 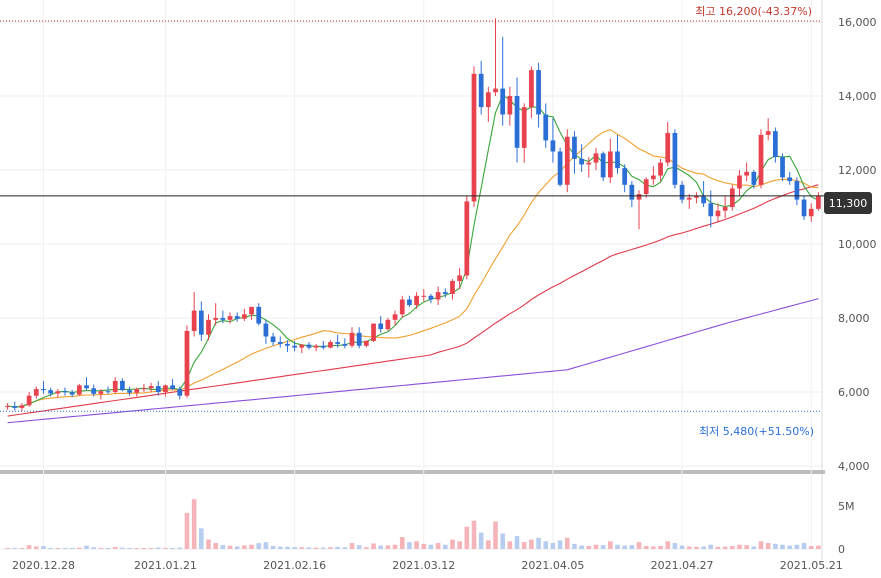 What do you see at coordinates (294, 565) in the screenshot?
I see `x-tick-label: 2021.02.16` at bounding box center [294, 565].